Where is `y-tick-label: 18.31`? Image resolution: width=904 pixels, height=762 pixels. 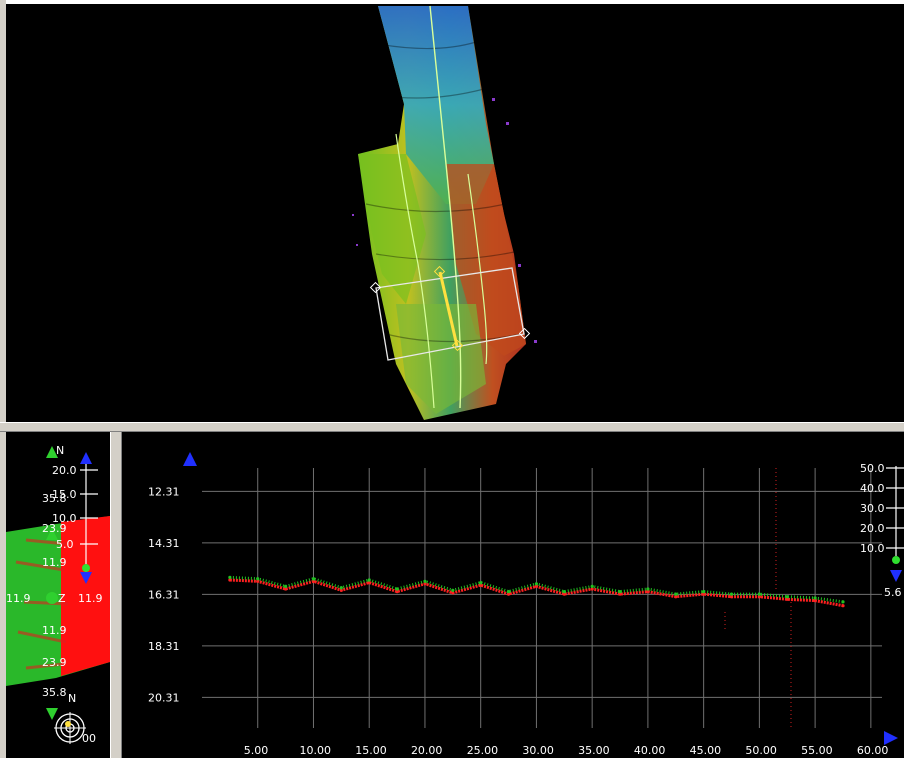 y-tick-label: 18.31 is located at coordinates (164, 646).